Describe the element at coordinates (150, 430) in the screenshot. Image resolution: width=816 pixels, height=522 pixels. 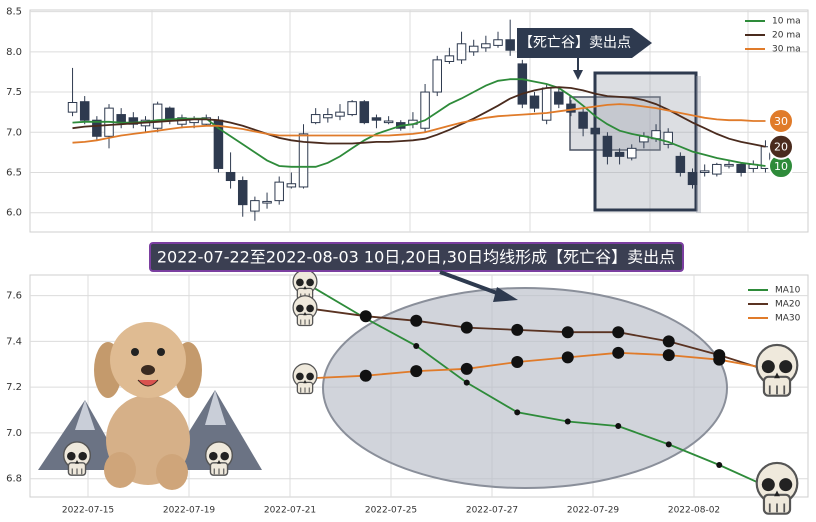
I see `mountains` at that location.